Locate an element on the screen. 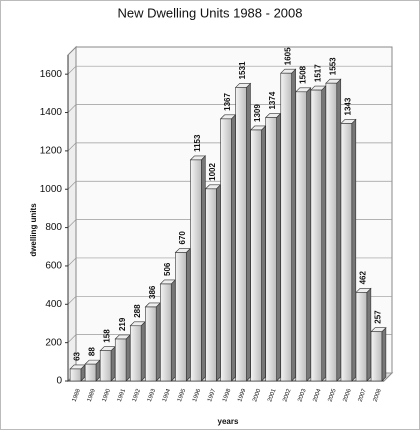  value-label: 386 is located at coordinates (152, 292).